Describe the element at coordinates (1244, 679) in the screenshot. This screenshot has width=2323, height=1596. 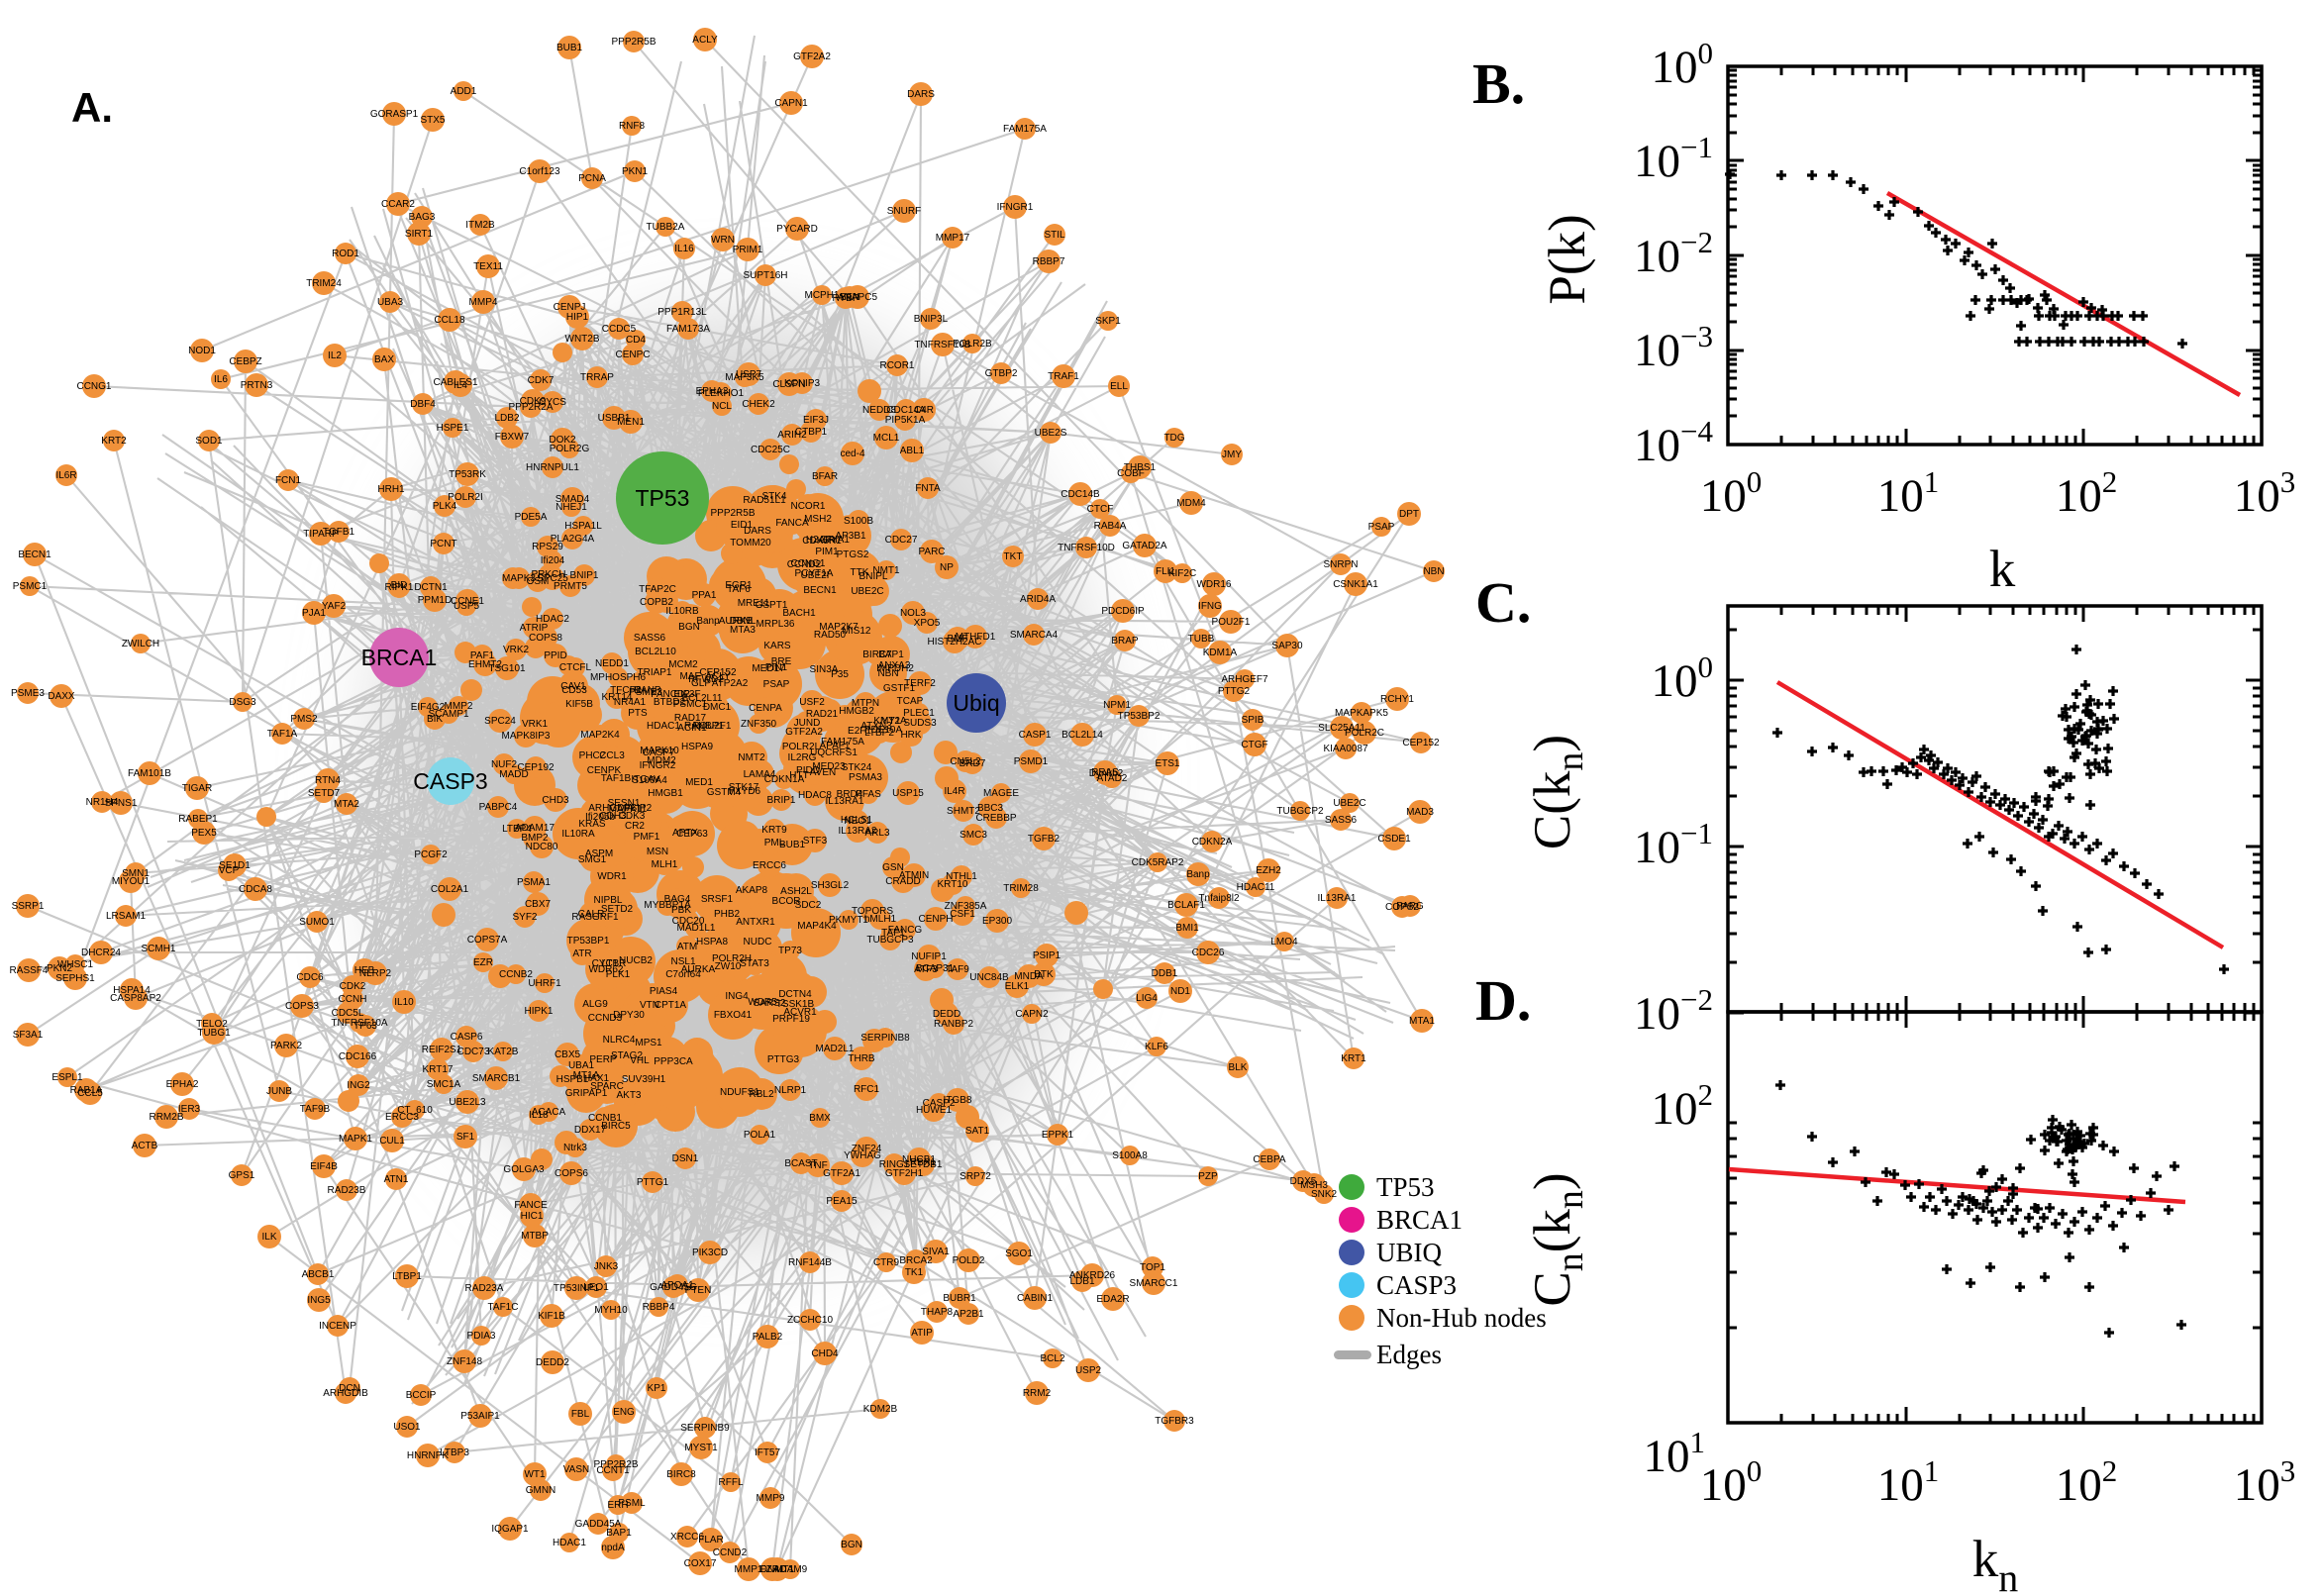
I see `svg-text: ARHGEF7` at that location.